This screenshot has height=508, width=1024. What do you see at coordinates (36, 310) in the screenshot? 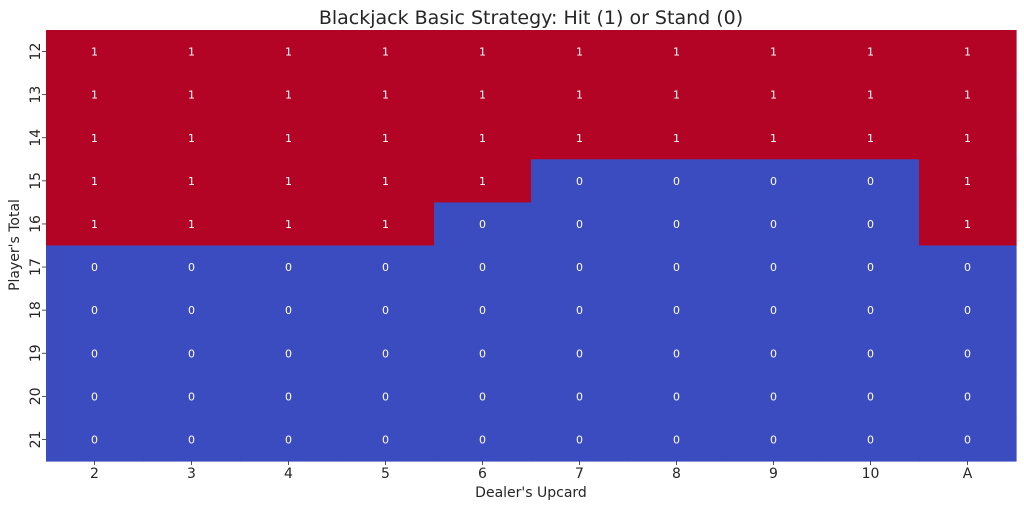
I see `y-tick-label: 18` at bounding box center [36, 310].